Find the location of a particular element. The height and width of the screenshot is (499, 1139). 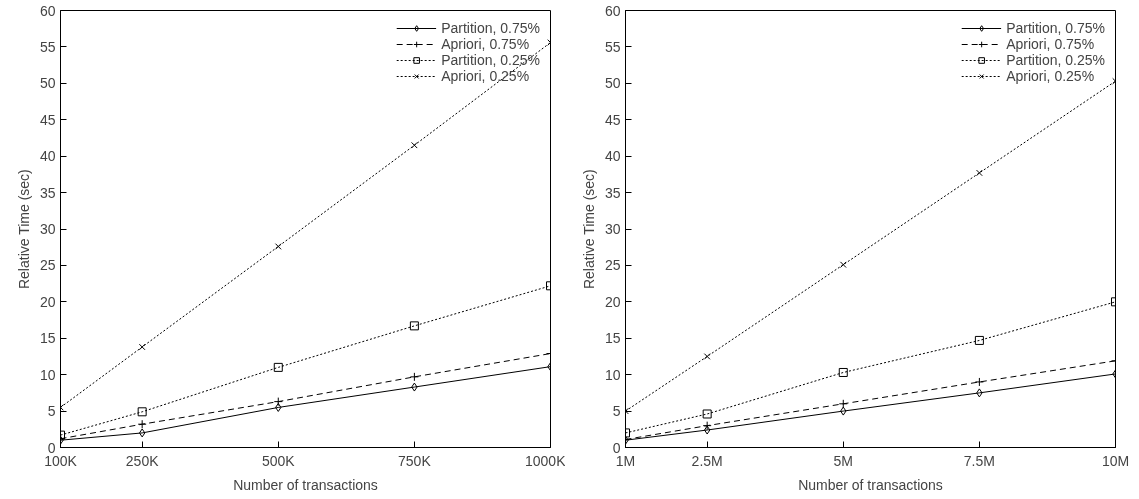

x-tick-label: 2.5M is located at coordinates (707, 460).